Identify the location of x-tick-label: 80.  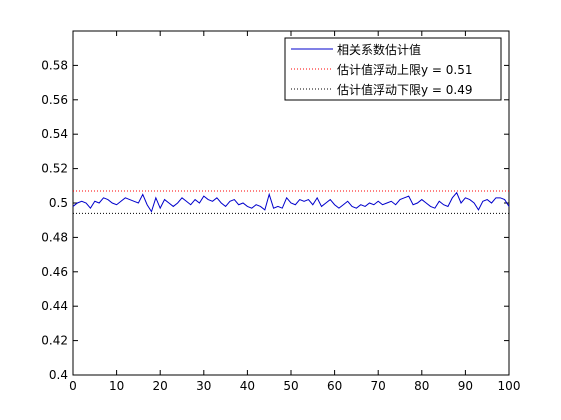
(421, 386).